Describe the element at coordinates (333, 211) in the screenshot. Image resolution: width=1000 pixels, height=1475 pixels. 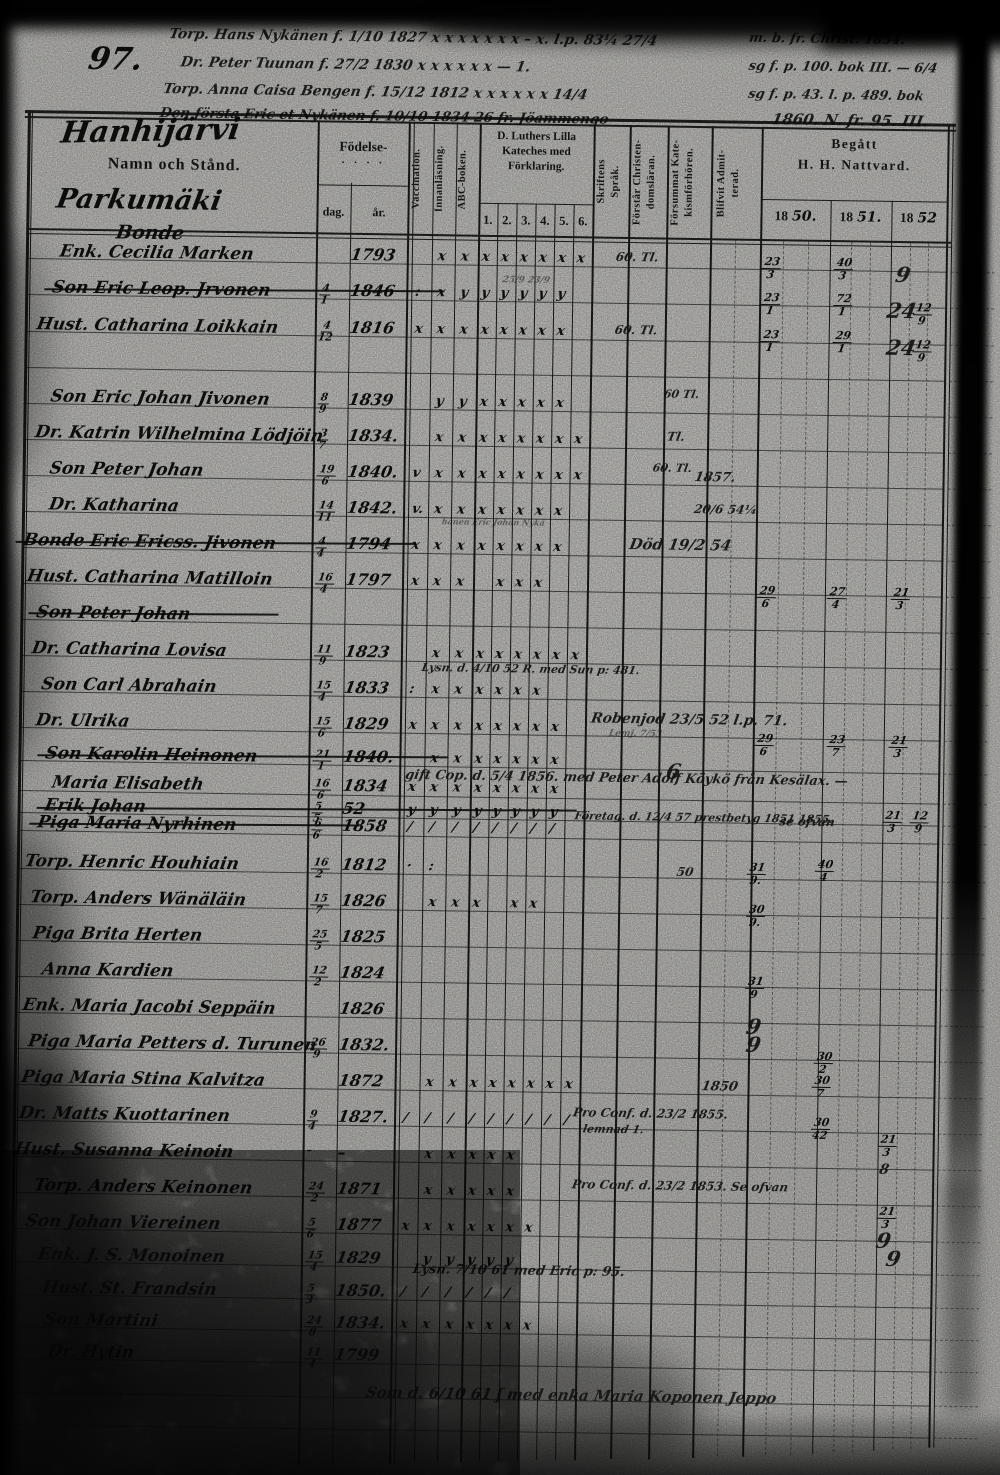
I see `birth-day-header: dag.` at that location.